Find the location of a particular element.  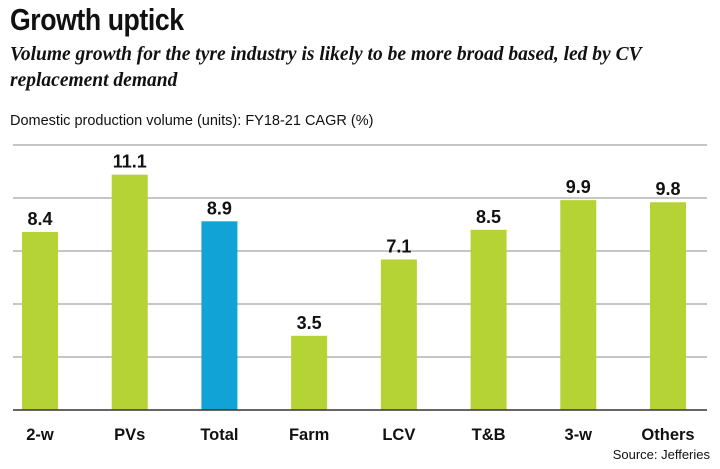

bar-tandb is located at coordinates (488, 319).